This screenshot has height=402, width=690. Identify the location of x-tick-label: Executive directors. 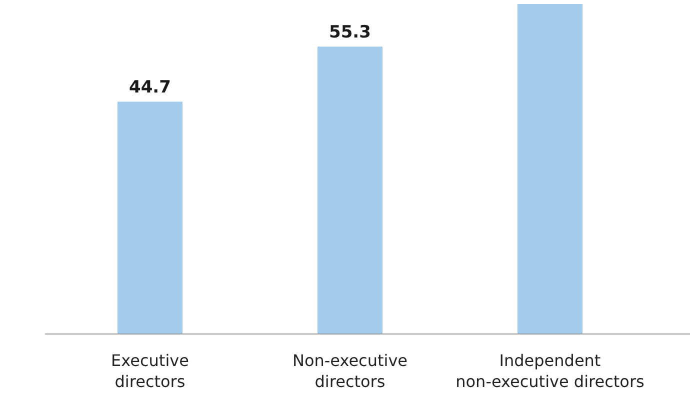
(150, 371).